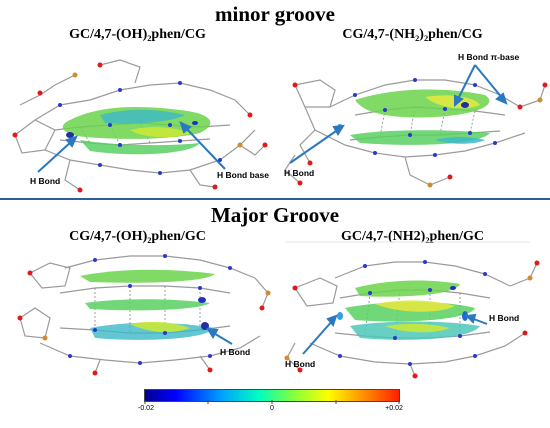 The image size is (550, 428). What do you see at coordinates (146, 408) in the screenshot?
I see `color-scale-min-label: -0.02` at bounding box center [146, 408].